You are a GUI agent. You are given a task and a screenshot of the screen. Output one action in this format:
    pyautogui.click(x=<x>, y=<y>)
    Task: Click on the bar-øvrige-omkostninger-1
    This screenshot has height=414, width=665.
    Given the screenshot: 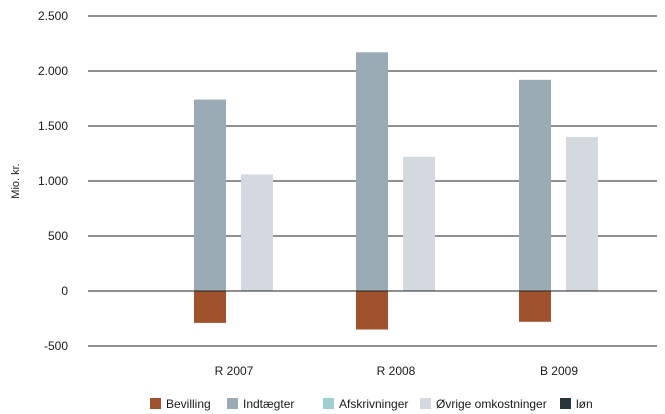 What is the action you would take?
    pyautogui.click(x=419, y=223)
    